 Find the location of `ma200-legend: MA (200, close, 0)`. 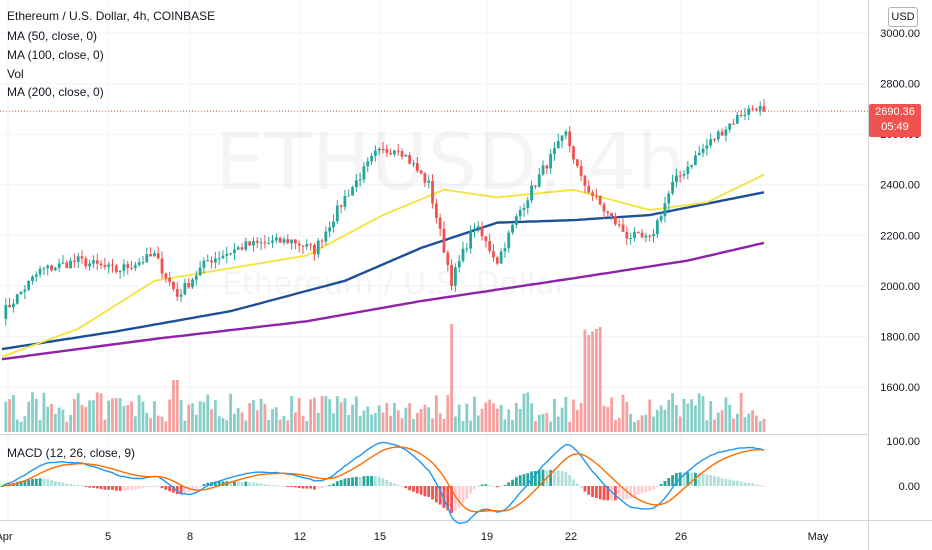

ma200-legend: MA (200, close, 0) is located at coordinates (55, 92).